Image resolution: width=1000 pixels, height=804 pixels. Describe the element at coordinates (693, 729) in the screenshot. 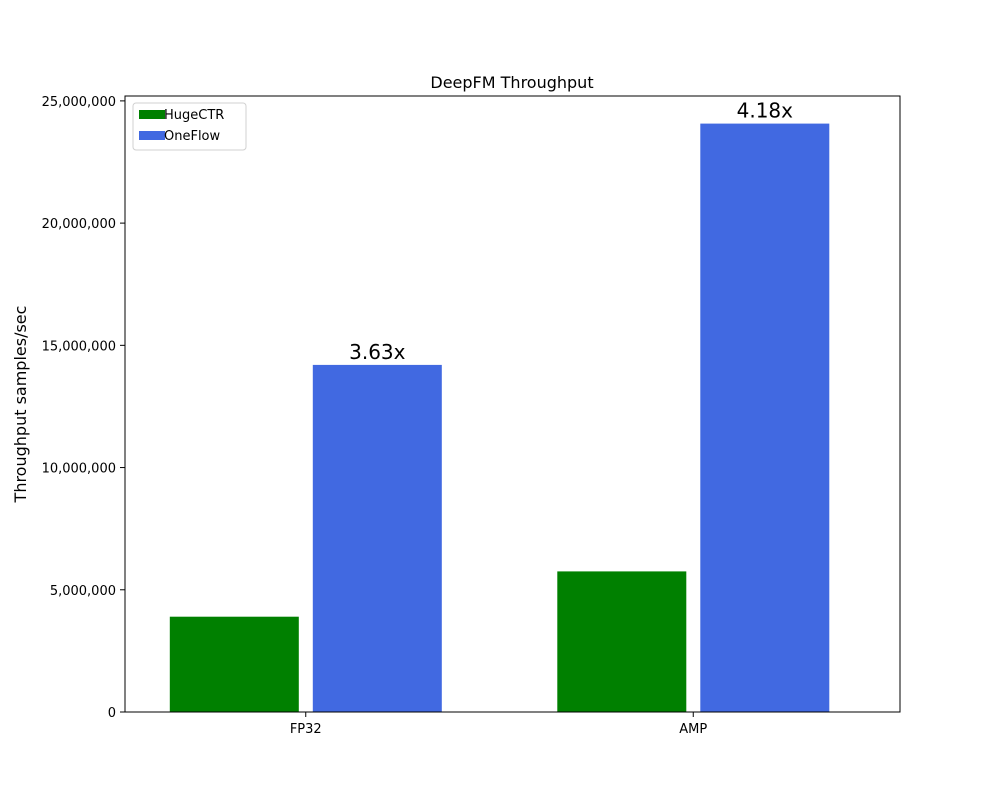

I see `x-tick-label: AMP` at that location.